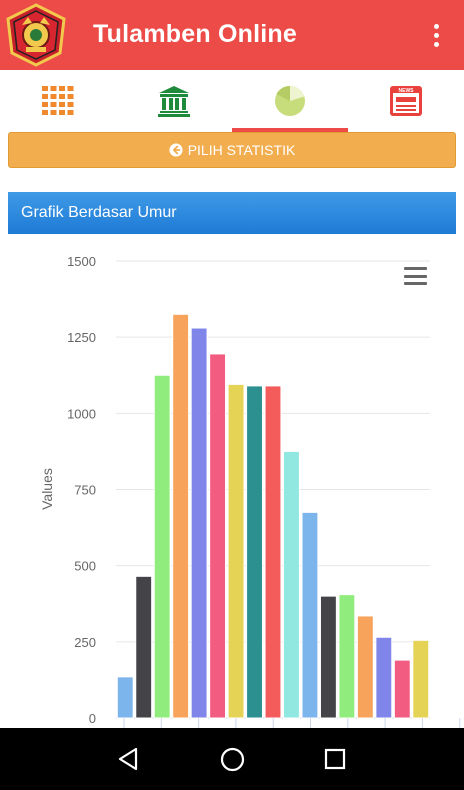  I want to click on back-icon, so click(129, 759).